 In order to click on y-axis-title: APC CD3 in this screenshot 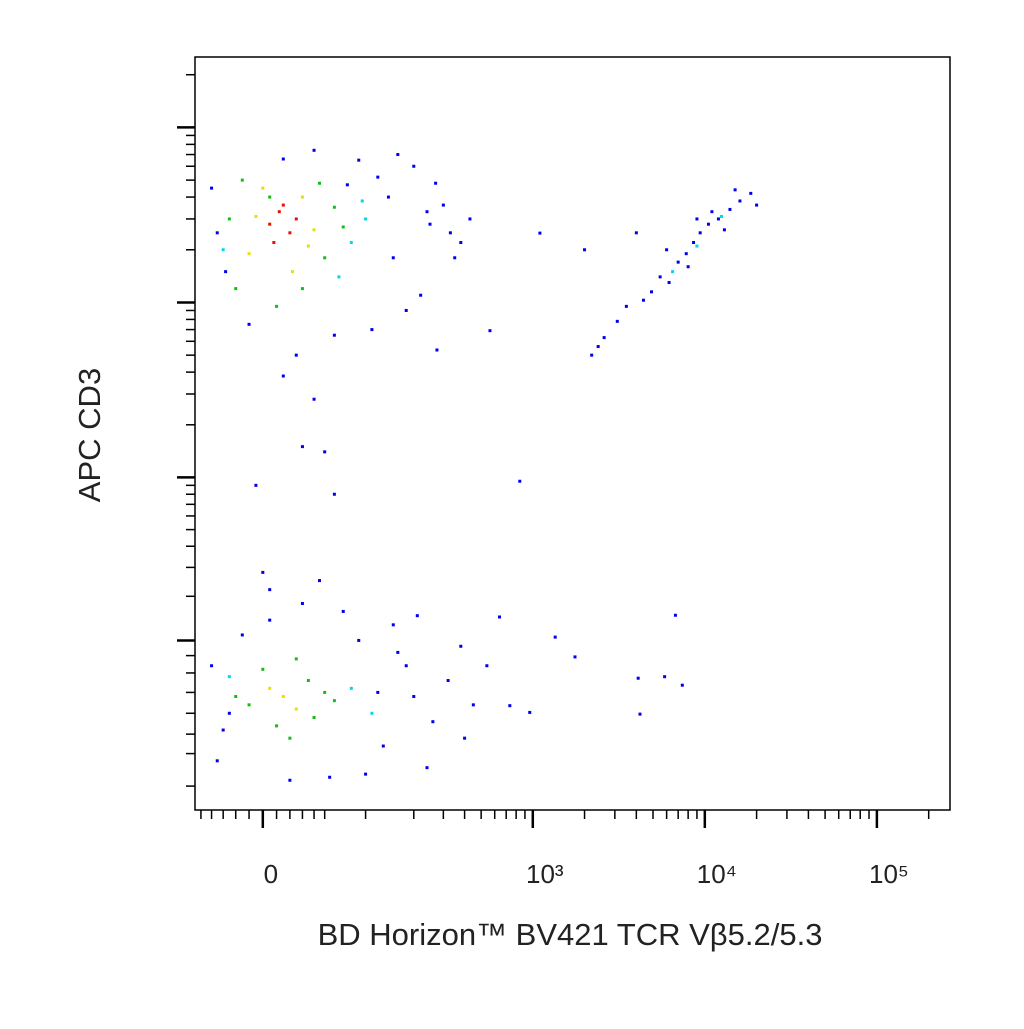, I will do `click(89, 435)`.